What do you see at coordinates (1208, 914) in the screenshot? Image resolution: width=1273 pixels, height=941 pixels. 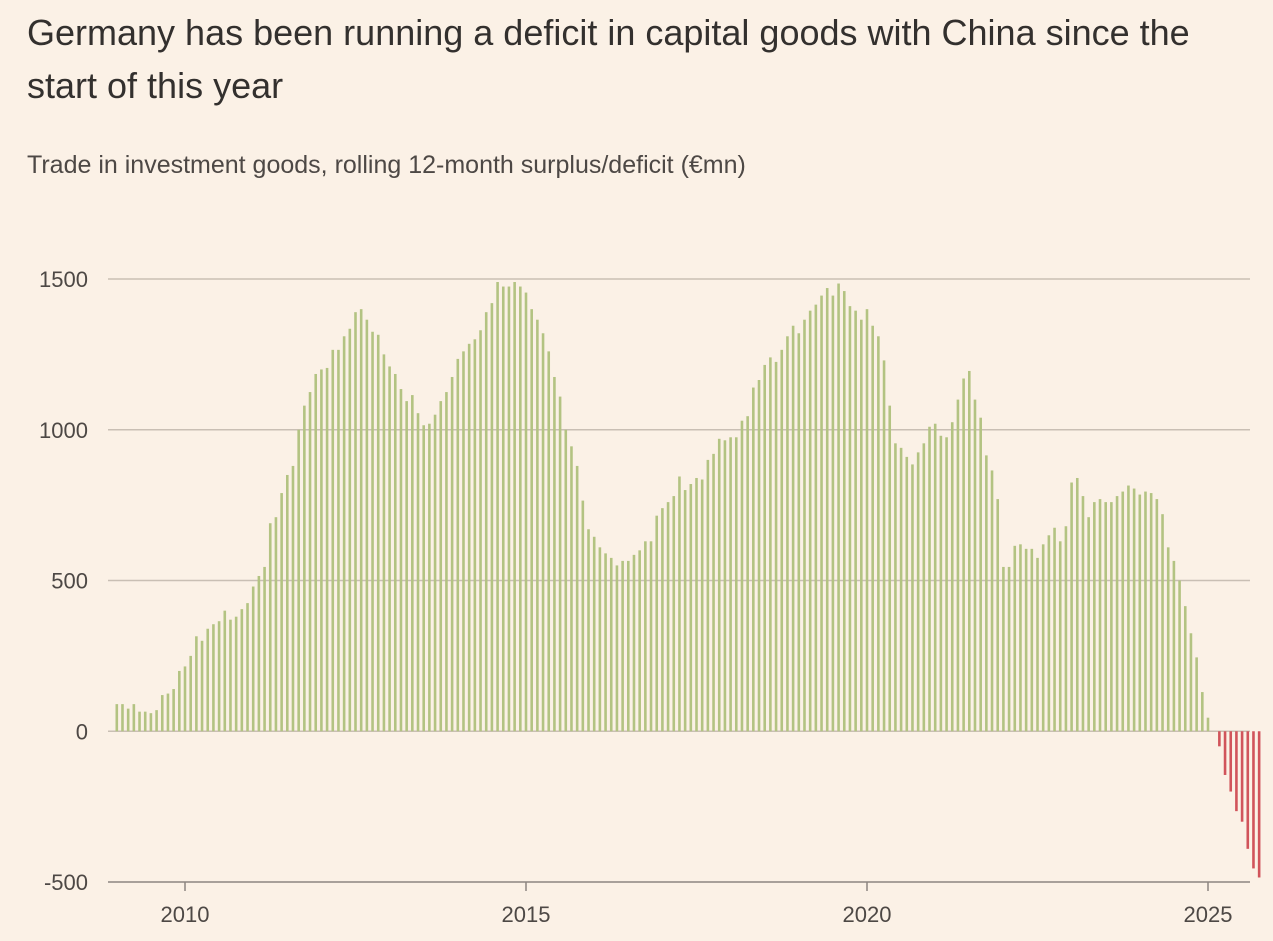 I see `x-tick-label: 2025` at bounding box center [1208, 914].